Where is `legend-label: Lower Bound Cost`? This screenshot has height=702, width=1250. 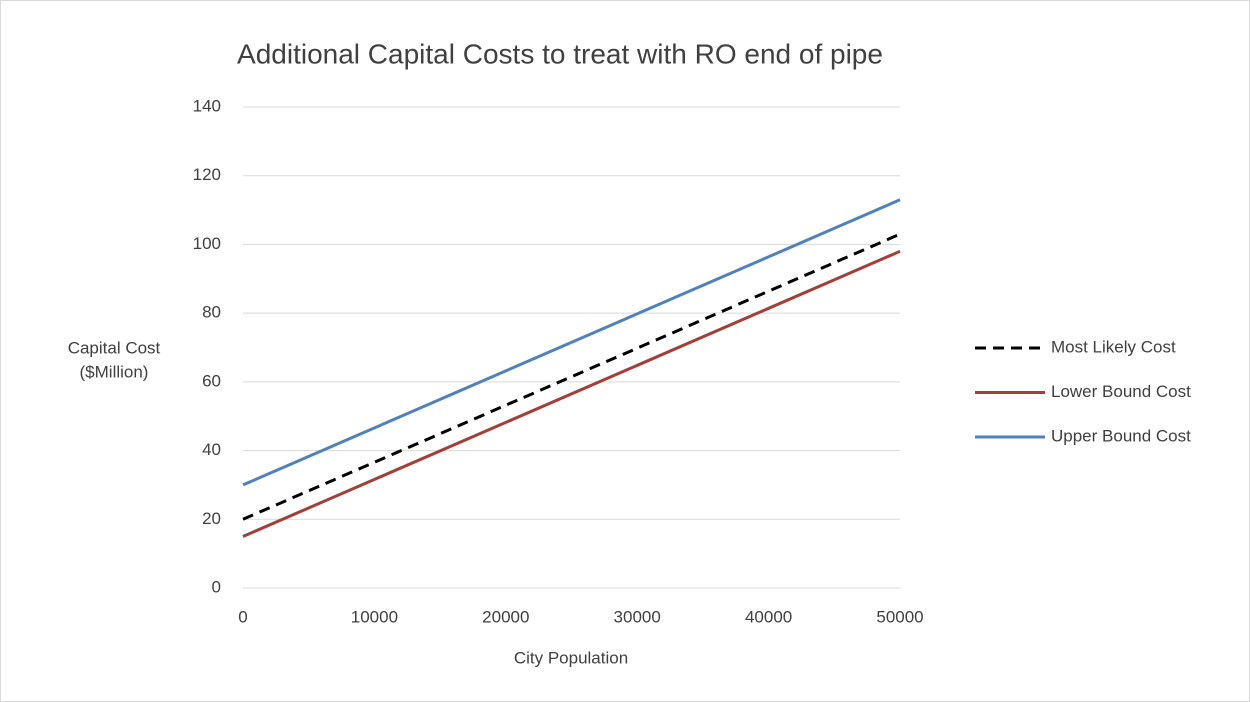 legend-label: Lower Bound Cost is located at coordinates (1121, 391).